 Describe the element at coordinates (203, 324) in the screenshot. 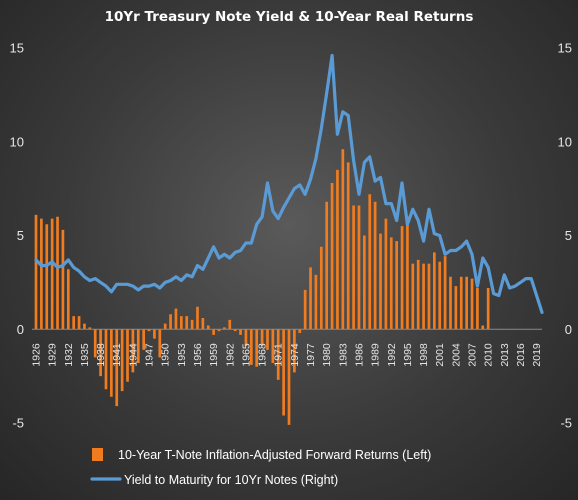

I see `bar-1957` at that location.